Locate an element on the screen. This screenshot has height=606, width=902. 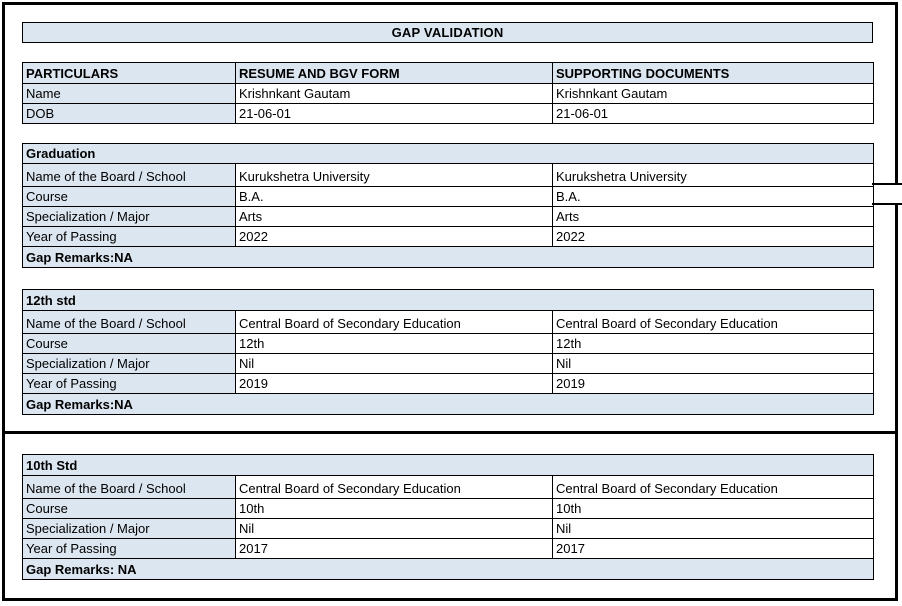
stray-gridline-bottom is located at coordinates (887, 204).